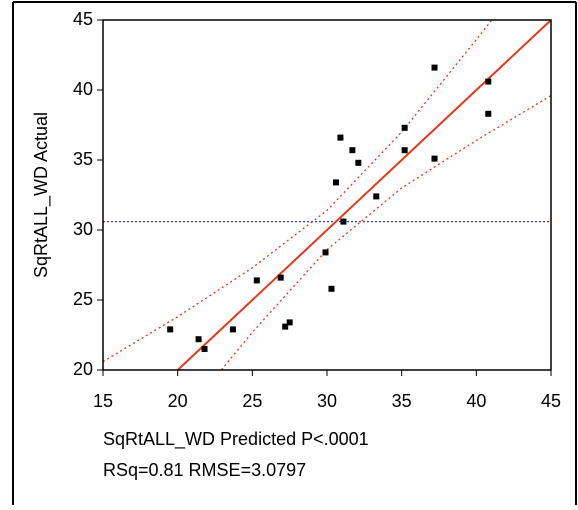 This screenshot has width=578, height=510. I want to click on x-tick-label: 25, so click(252, 401).